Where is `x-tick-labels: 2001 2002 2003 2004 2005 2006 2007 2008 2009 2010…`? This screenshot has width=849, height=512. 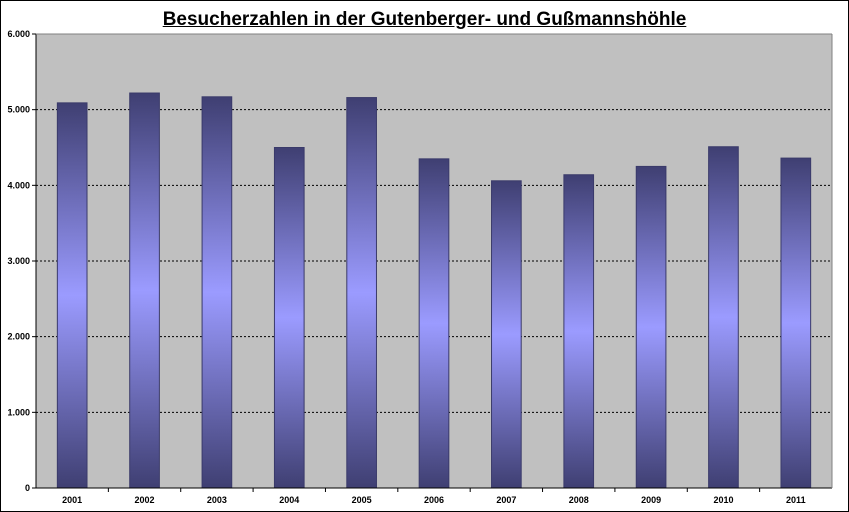
x-tick-labels: 2001 2002 2003 2004 2005 2006 2007 2008 2009 2010… is located at coordinates (433, 500).